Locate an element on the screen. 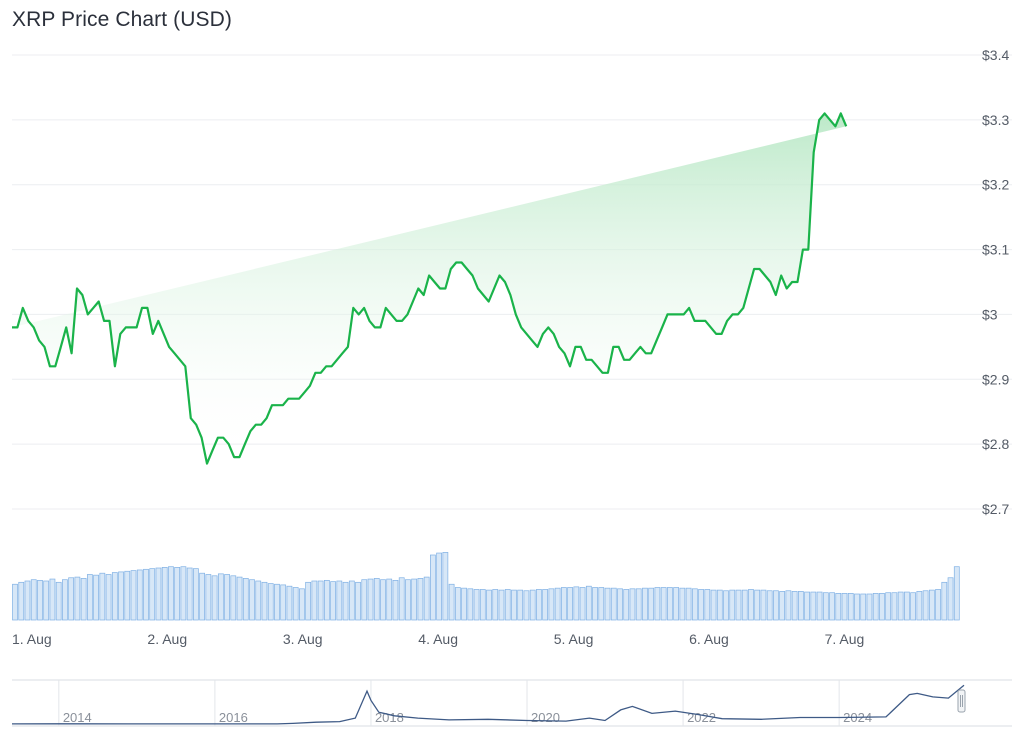 The width and height of the screenshot is (1024, 747). navigator-handle is located at coordinates (961, 701).